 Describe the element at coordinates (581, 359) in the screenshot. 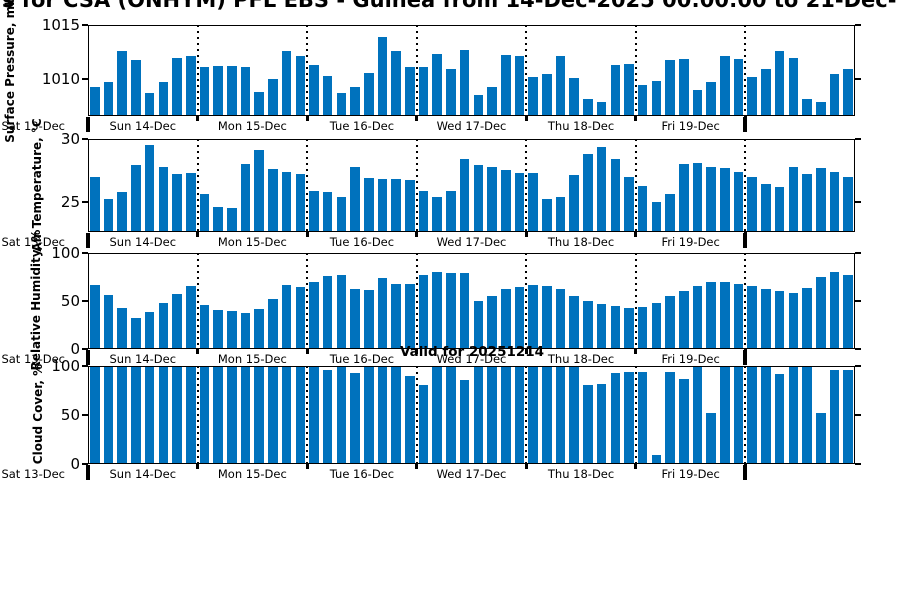

I see `xtick-label: Thu 18-Dec` at that location.